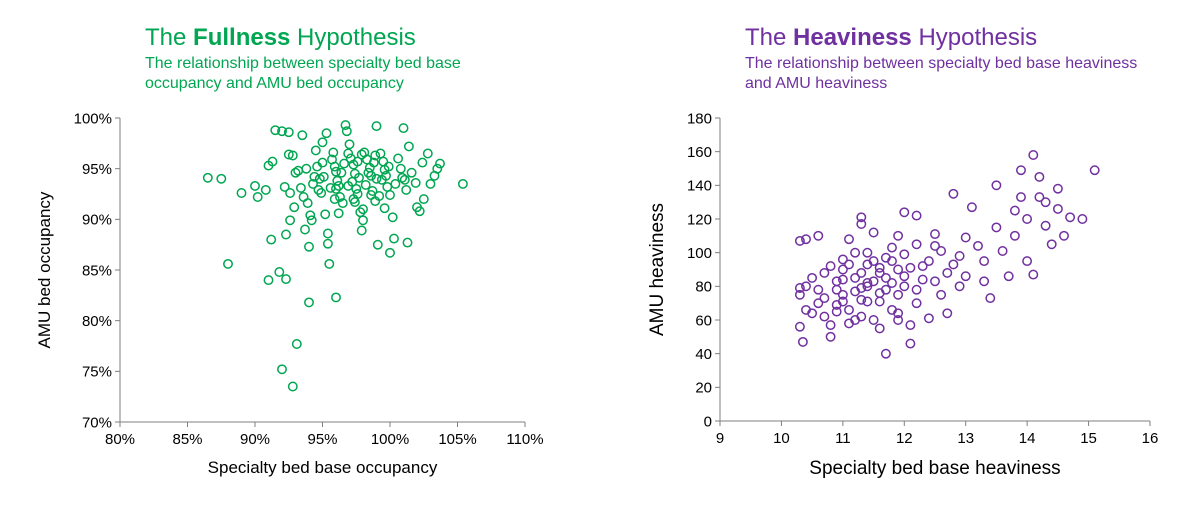 This screenshot has width=1200, height=507. What do you see at coordinates (699, 253) in the screenshot?
I see `y-tick-label: 100` at bounding box center [699, 253].